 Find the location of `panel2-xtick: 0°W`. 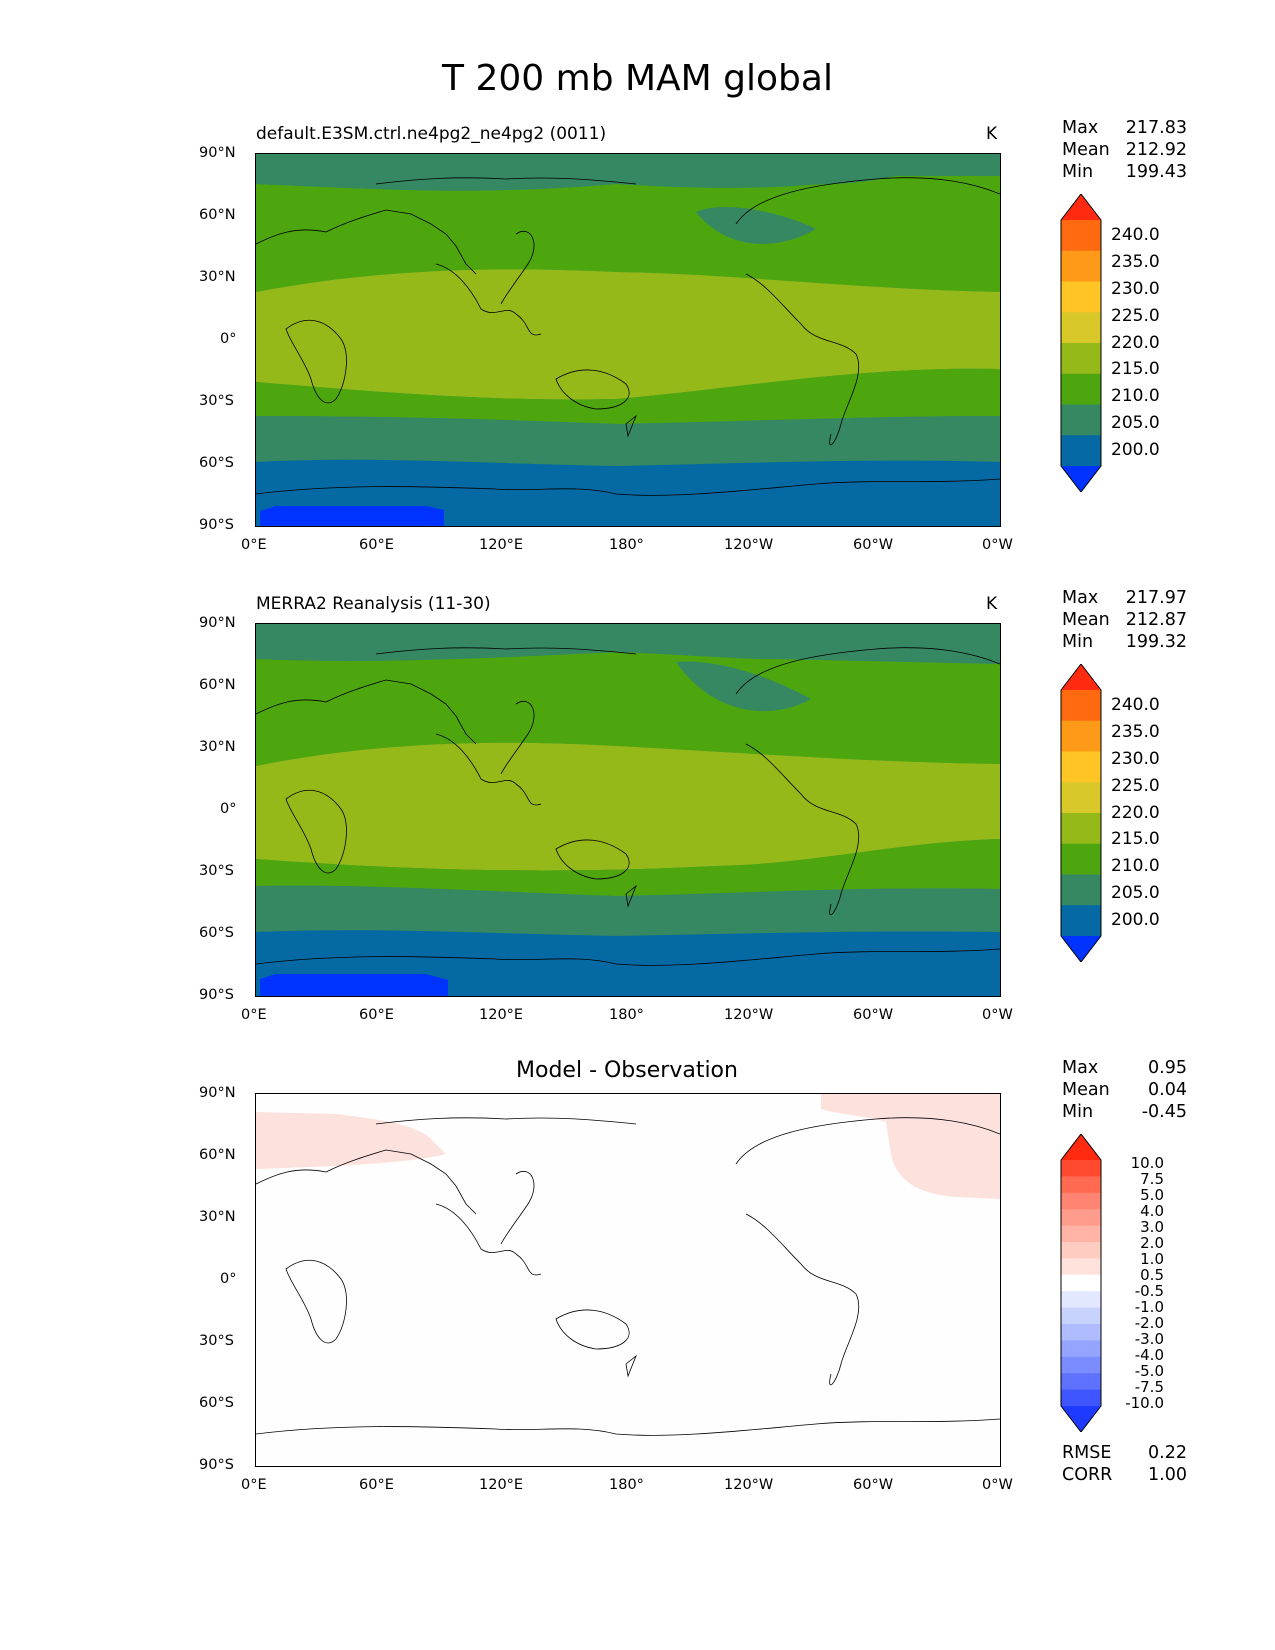

panel2-xtick: 0°W is located at coordinates (997, 1015).